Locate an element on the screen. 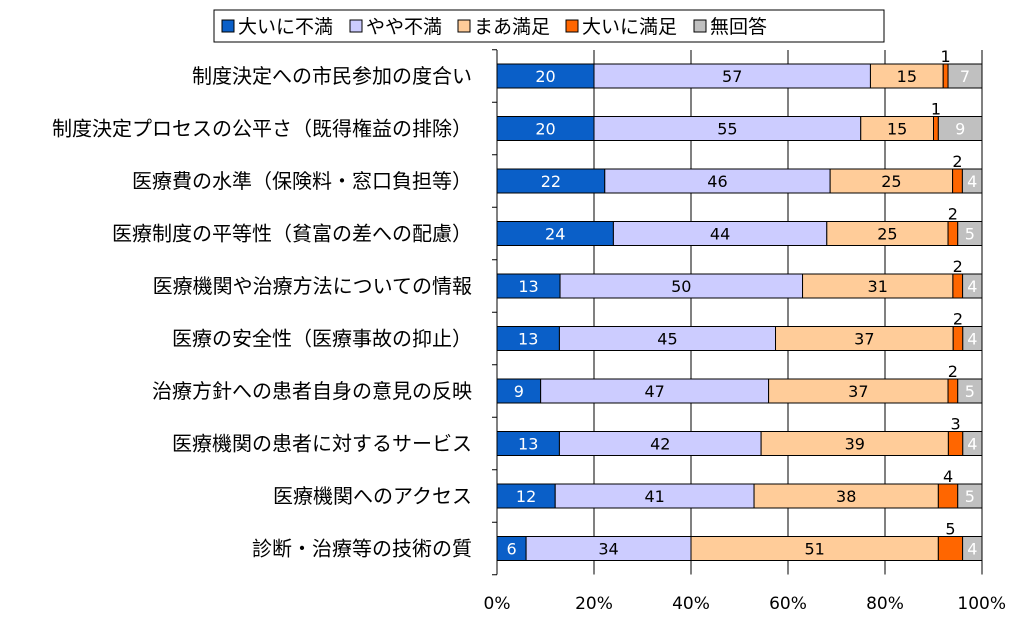  data-label: 51 is located at coordinates (814, 549).